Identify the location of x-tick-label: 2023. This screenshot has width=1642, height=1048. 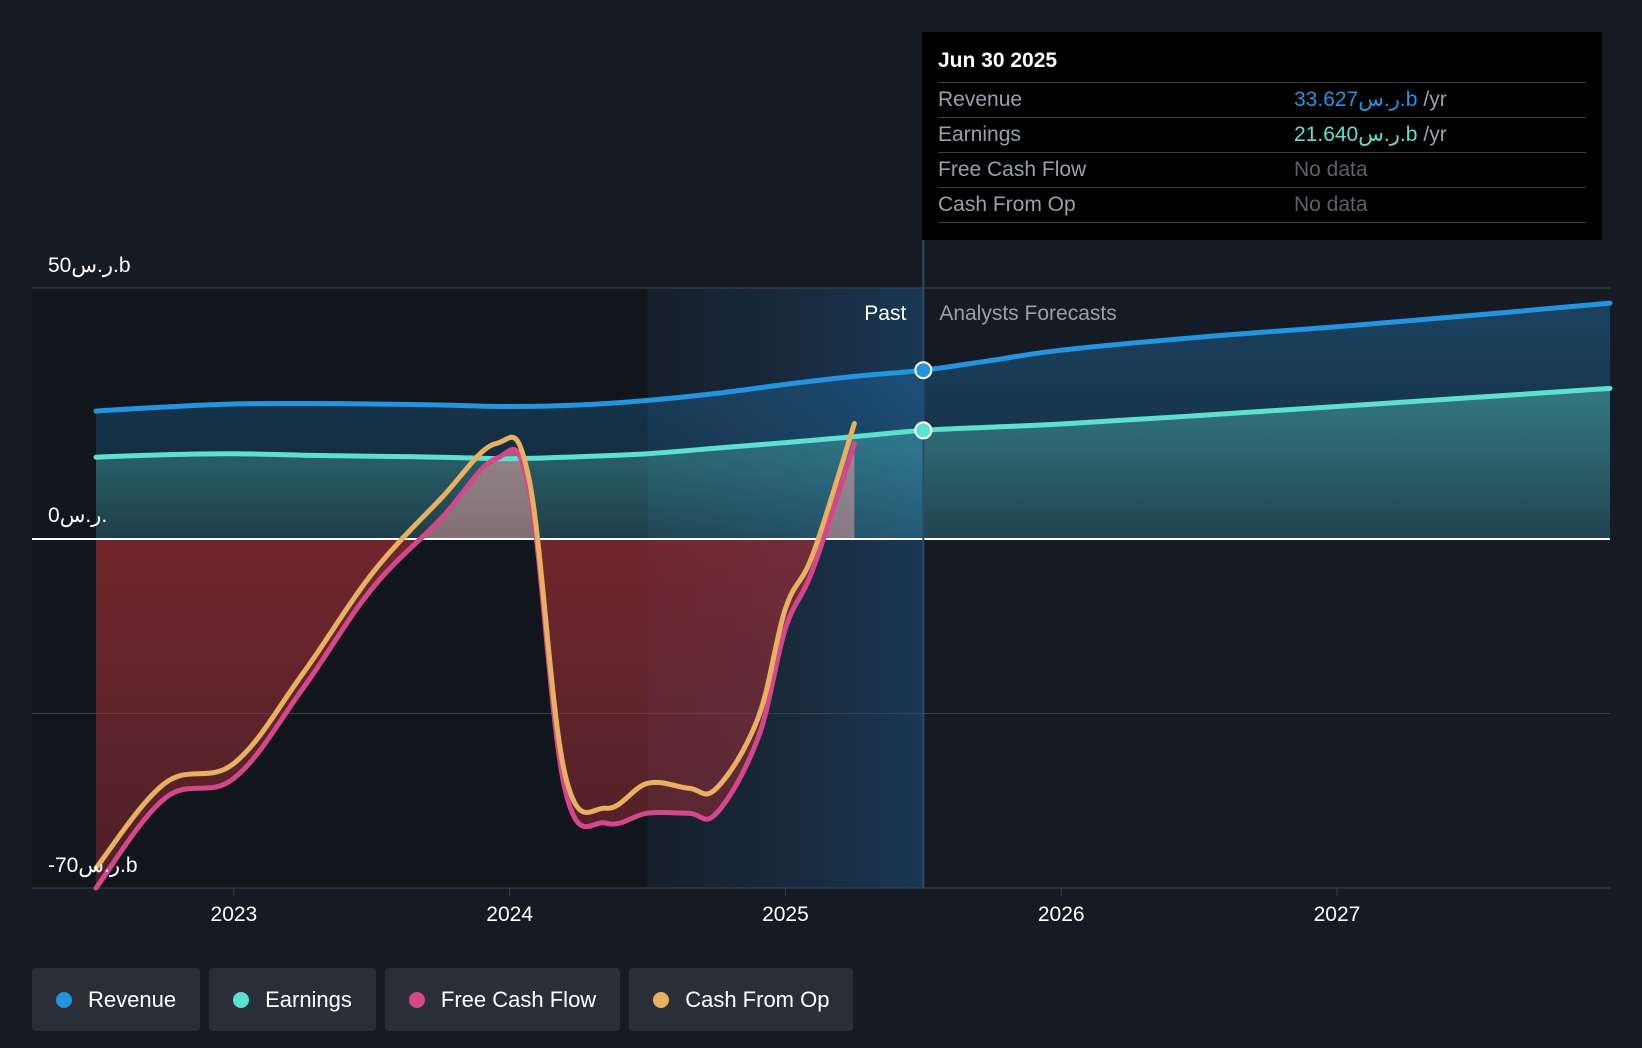
(234, 914).